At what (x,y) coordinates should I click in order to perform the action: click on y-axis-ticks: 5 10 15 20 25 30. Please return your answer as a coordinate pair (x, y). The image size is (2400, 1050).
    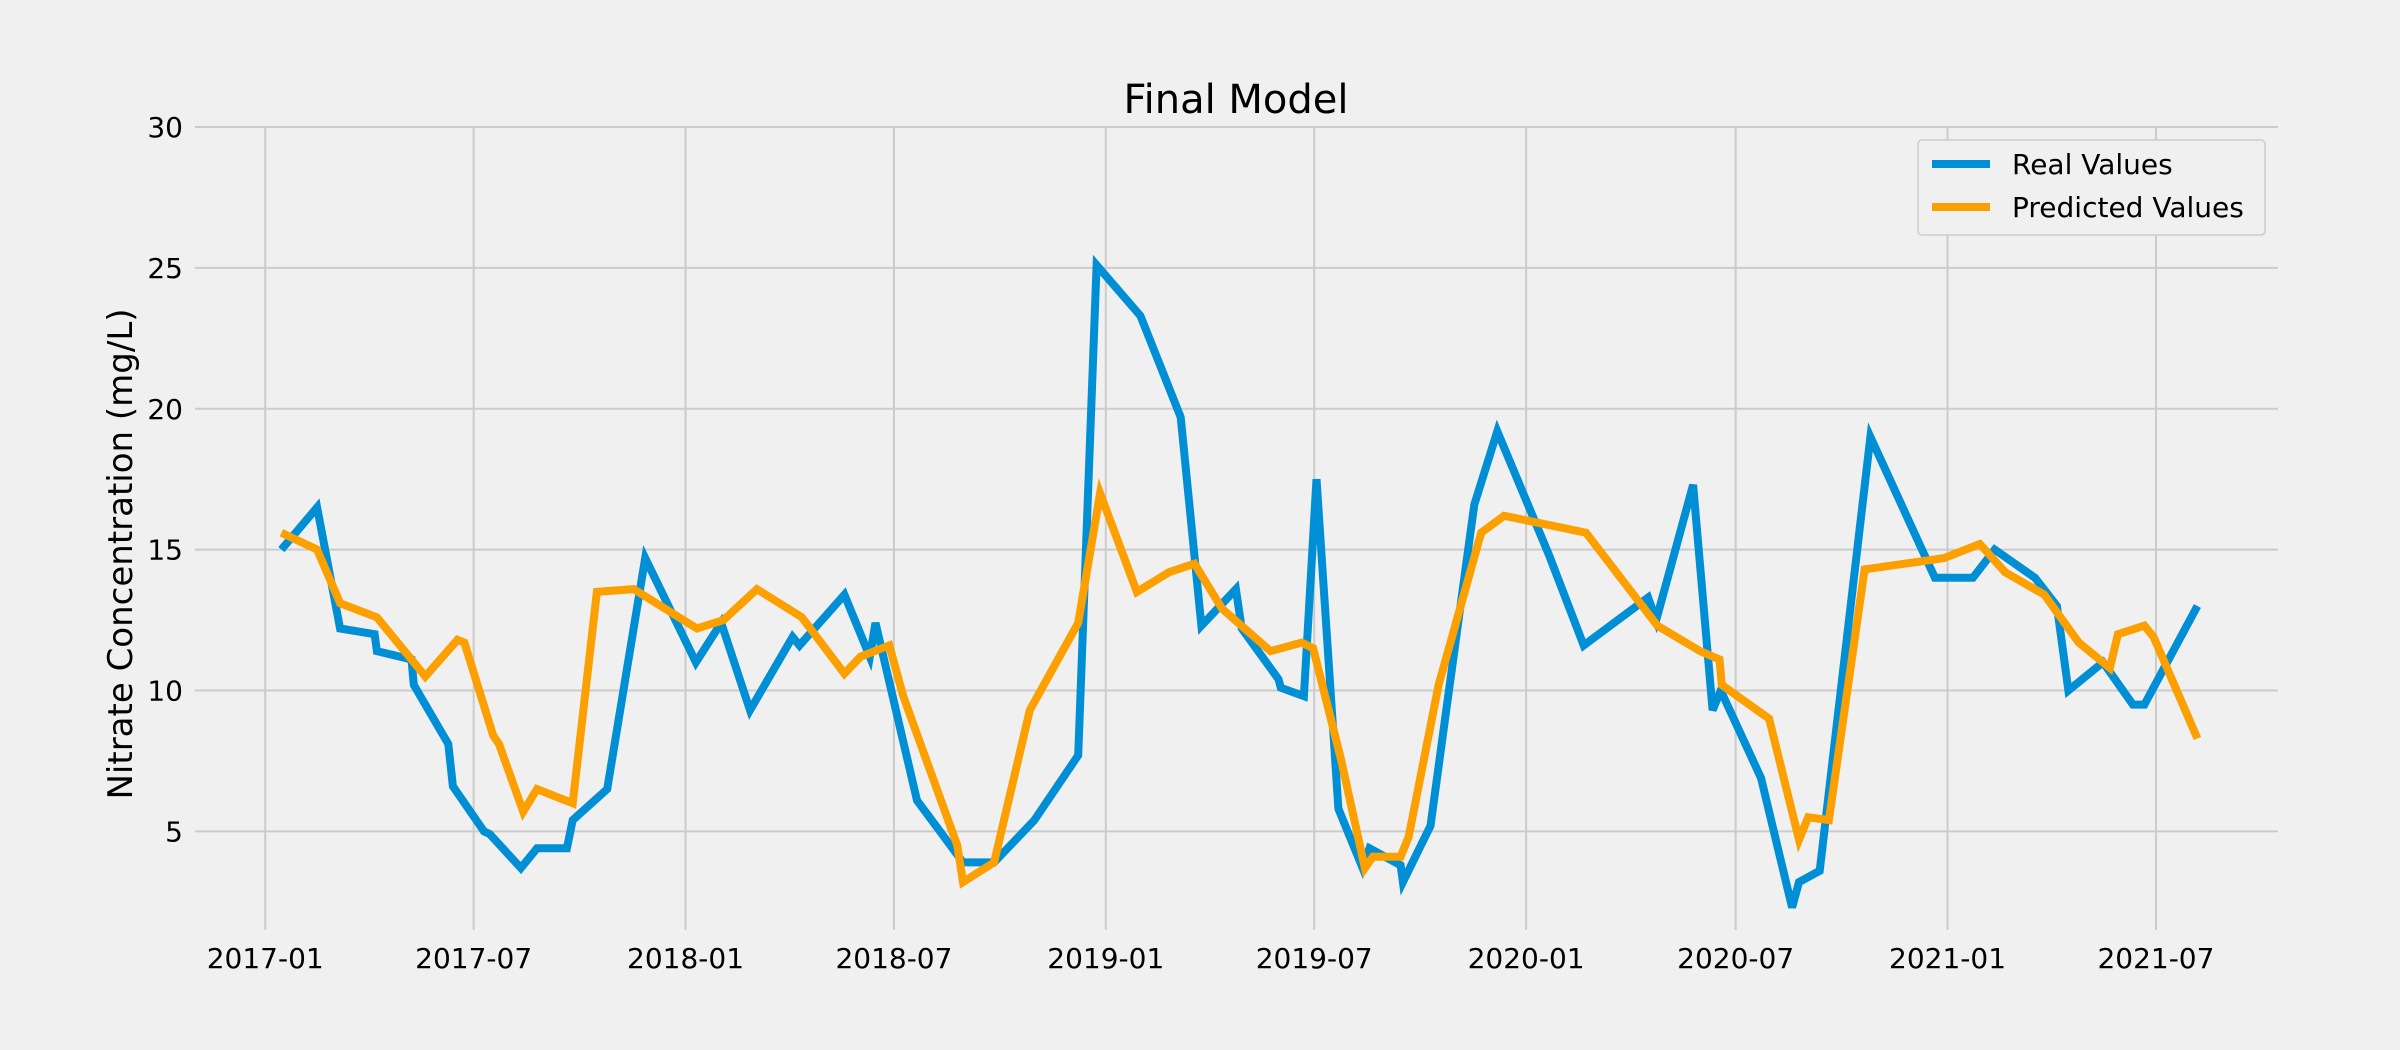
    Looking at the image, I should click on (165, 479).